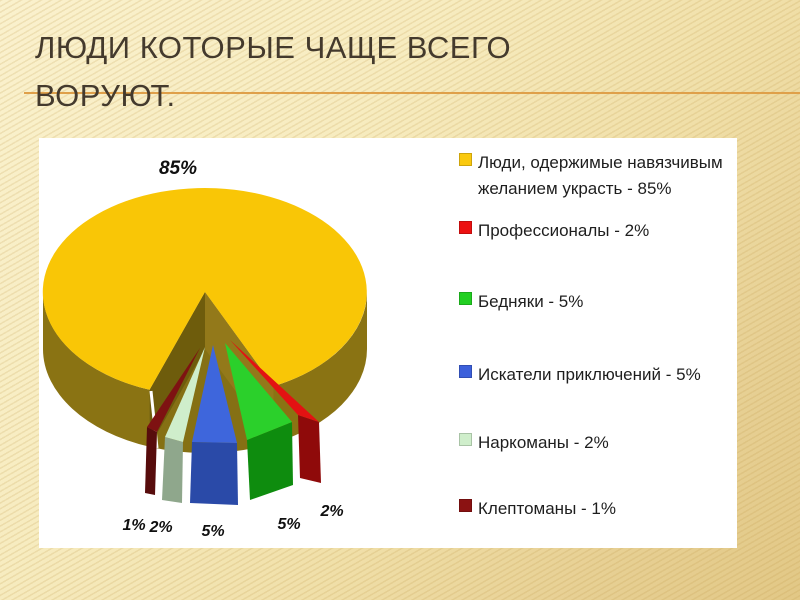  What do you see at coordinates (185, 394) in the screenshot?
I see `pie-slice-drug-addicts-top` at bounding box center [185, 394].